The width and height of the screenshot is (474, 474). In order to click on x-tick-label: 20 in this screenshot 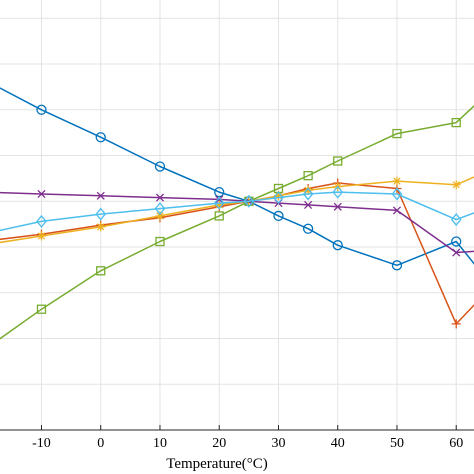, I will do `click(219, 443)`.